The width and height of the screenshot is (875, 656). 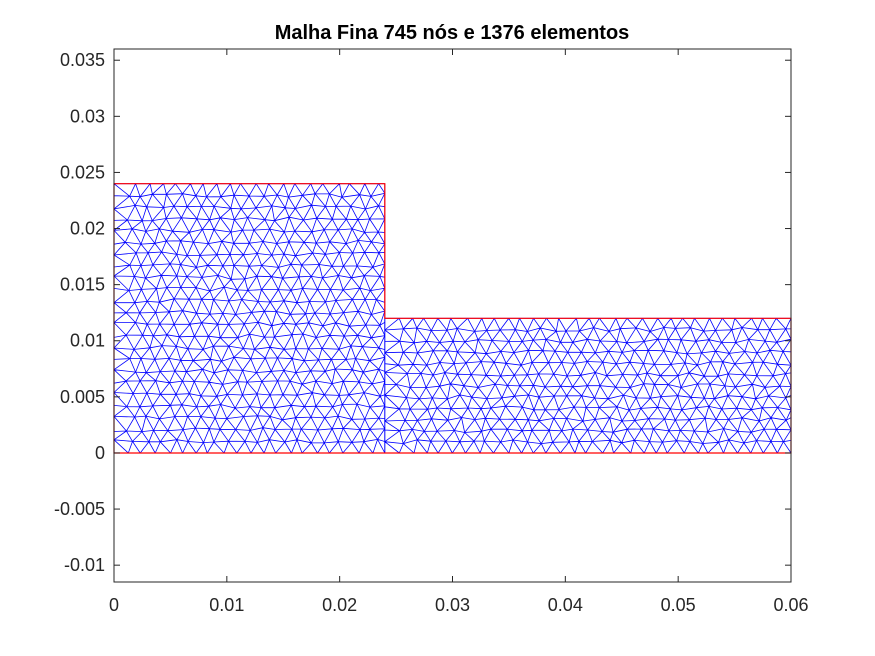 I want to click on y-tick-label: 0.01, so click(x=87, y=341).